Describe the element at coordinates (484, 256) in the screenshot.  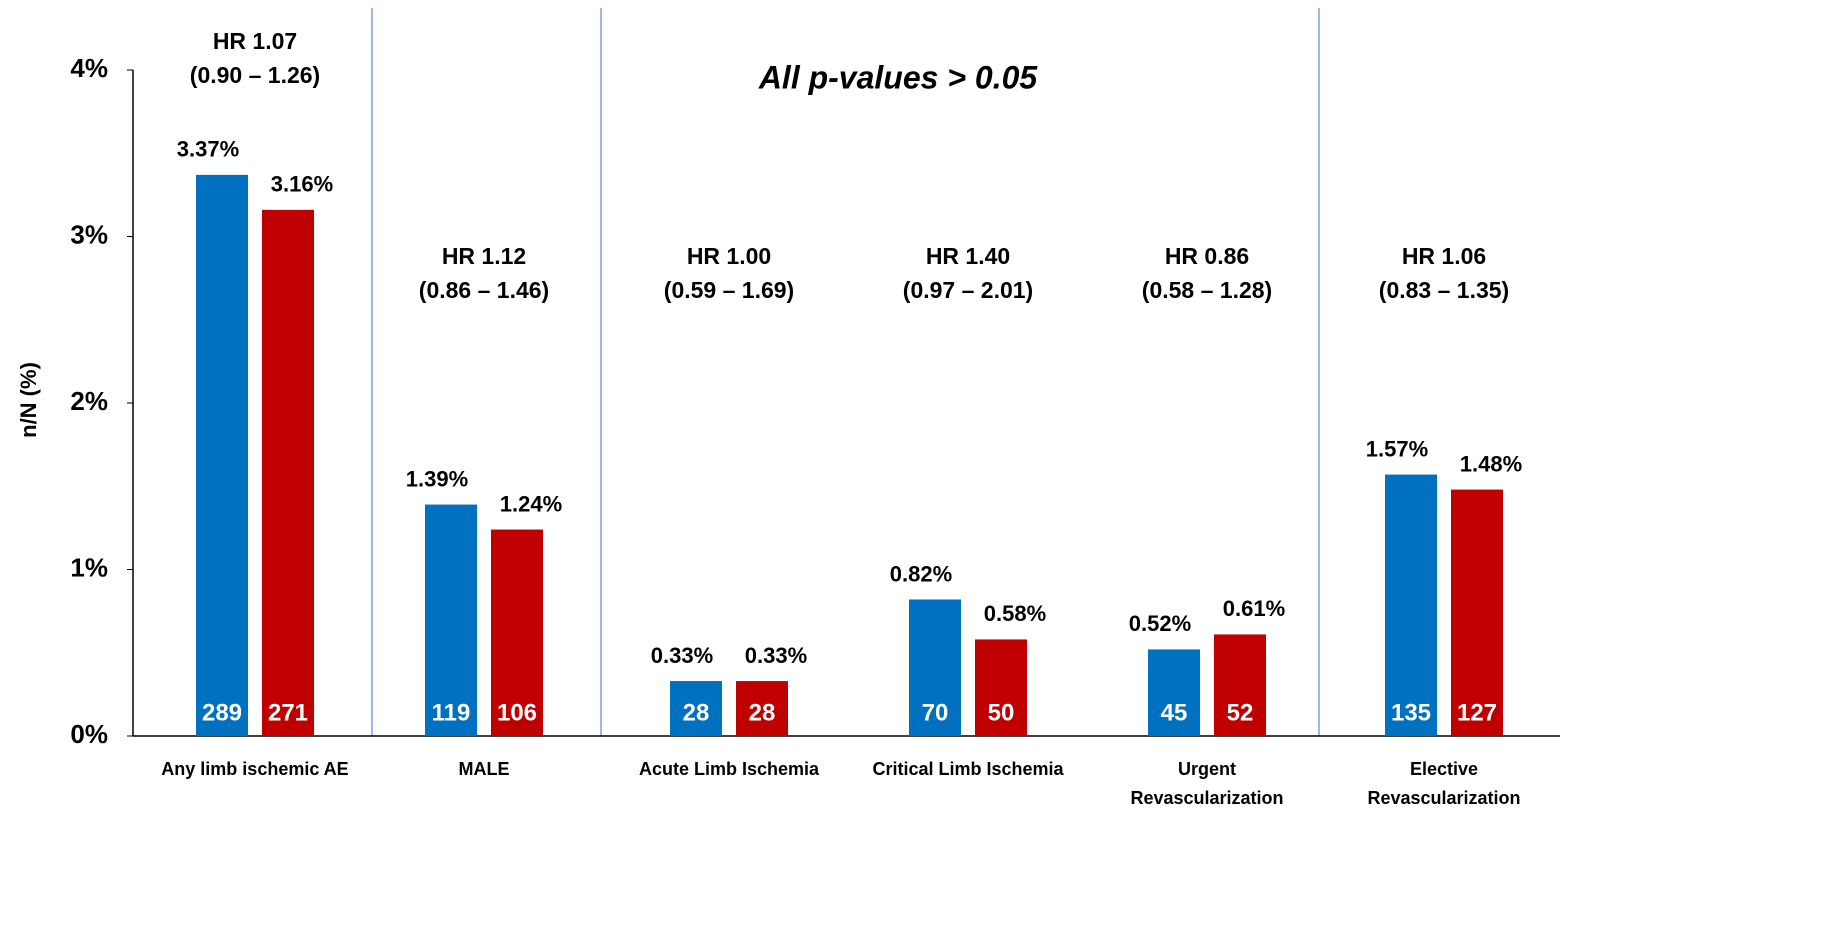
I see `hazard-ratio: HR 1.12` at that location.